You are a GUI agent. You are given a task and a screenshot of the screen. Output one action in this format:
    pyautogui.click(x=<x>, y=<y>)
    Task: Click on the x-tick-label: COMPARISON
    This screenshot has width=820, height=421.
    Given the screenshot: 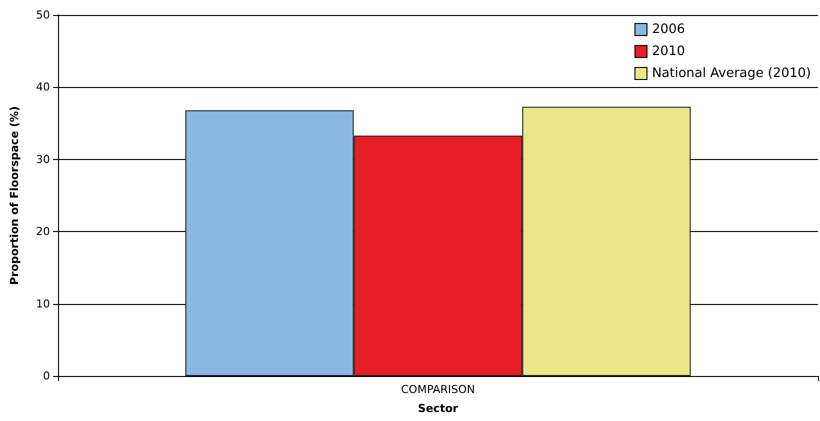 What is the action you would take?
    pyautogui.click(x=438, y=389)
    